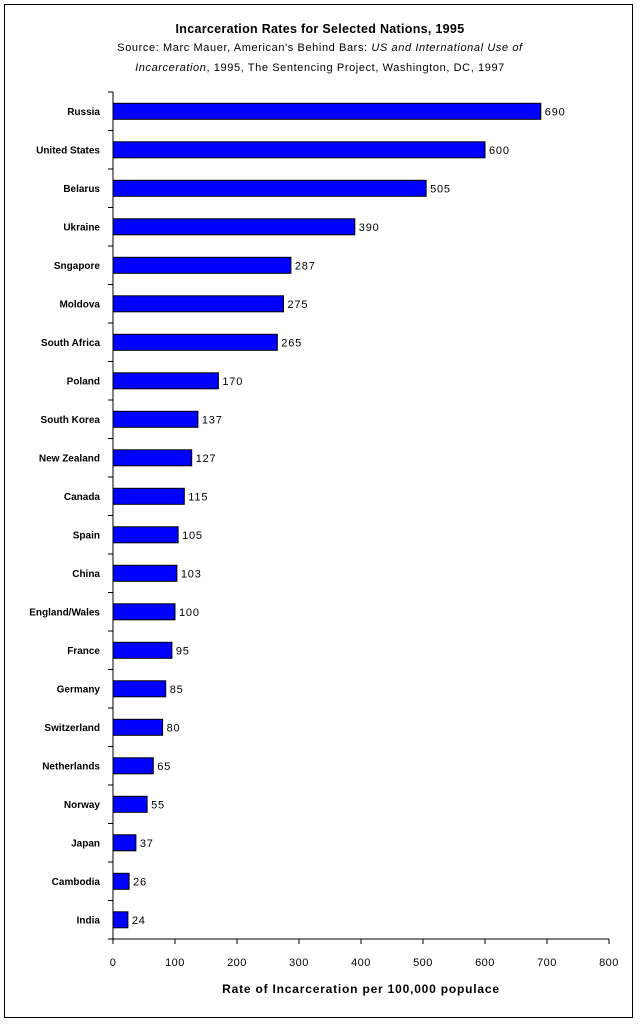 The image size is (640, 1024). I want to click on value-label: 390, so click(369, 228).